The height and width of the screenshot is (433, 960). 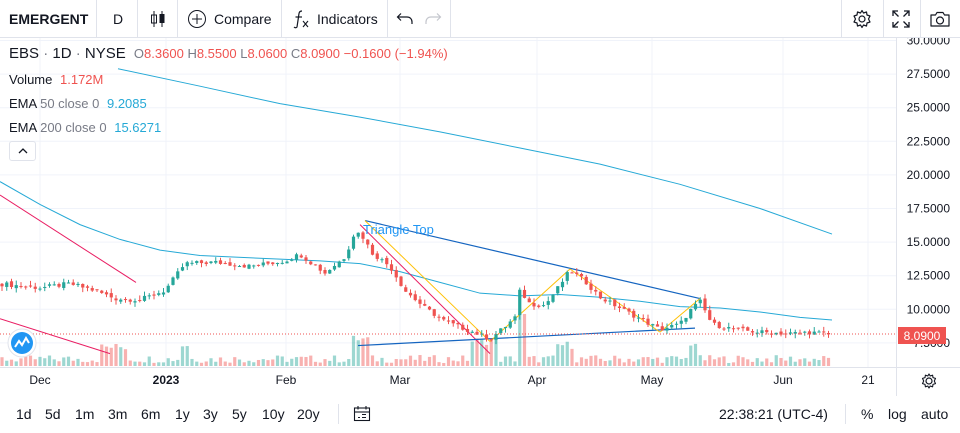 What do you see at coordinates (53, 414) in the screenshot?
I see `range-button-5d: 5d` at bounding box center [53, 414].